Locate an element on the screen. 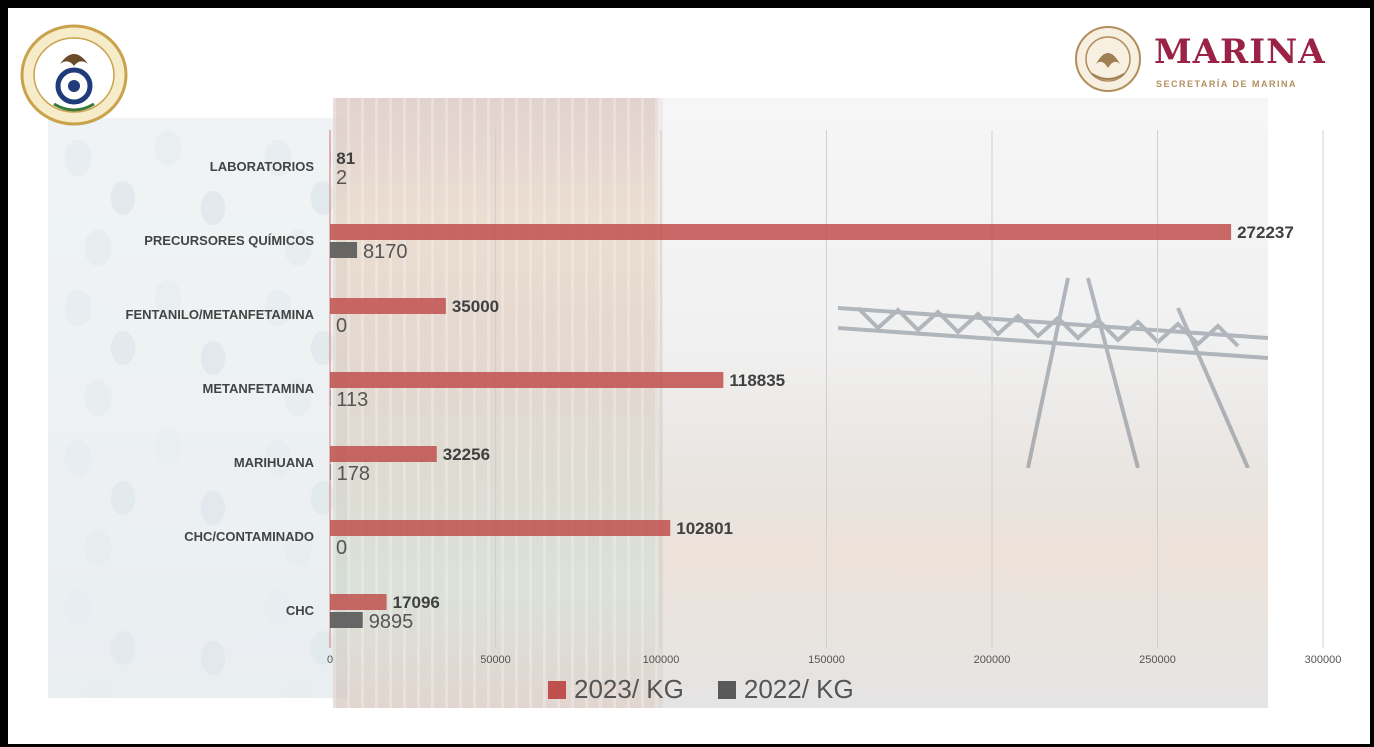 The width and height of the screenshot is (1374, 747). legend-item-2022: 2022/ KG is located at coordinates (785, 689).